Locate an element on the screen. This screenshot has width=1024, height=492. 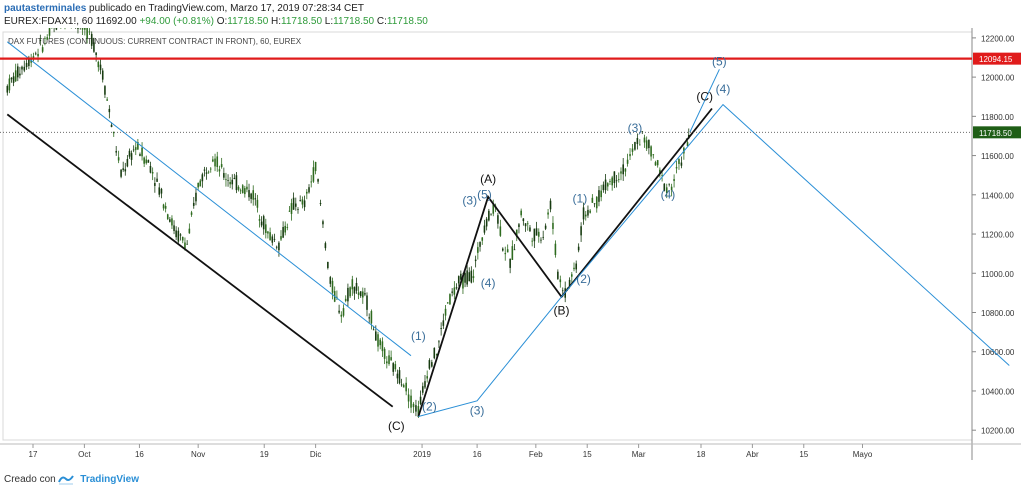
tradingview-brand: TradingView is located at coordinates (109, 480).